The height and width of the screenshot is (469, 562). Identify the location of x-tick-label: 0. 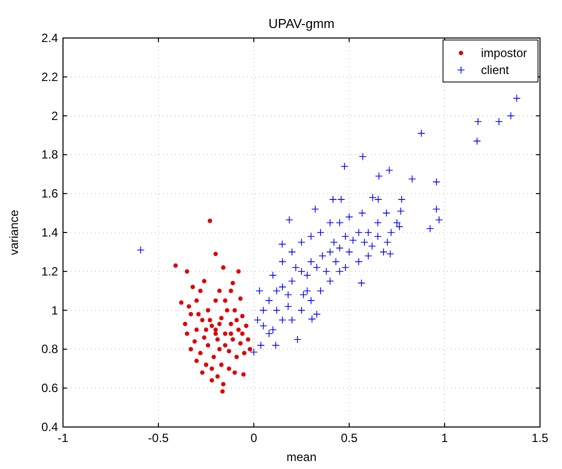
(254, 438).